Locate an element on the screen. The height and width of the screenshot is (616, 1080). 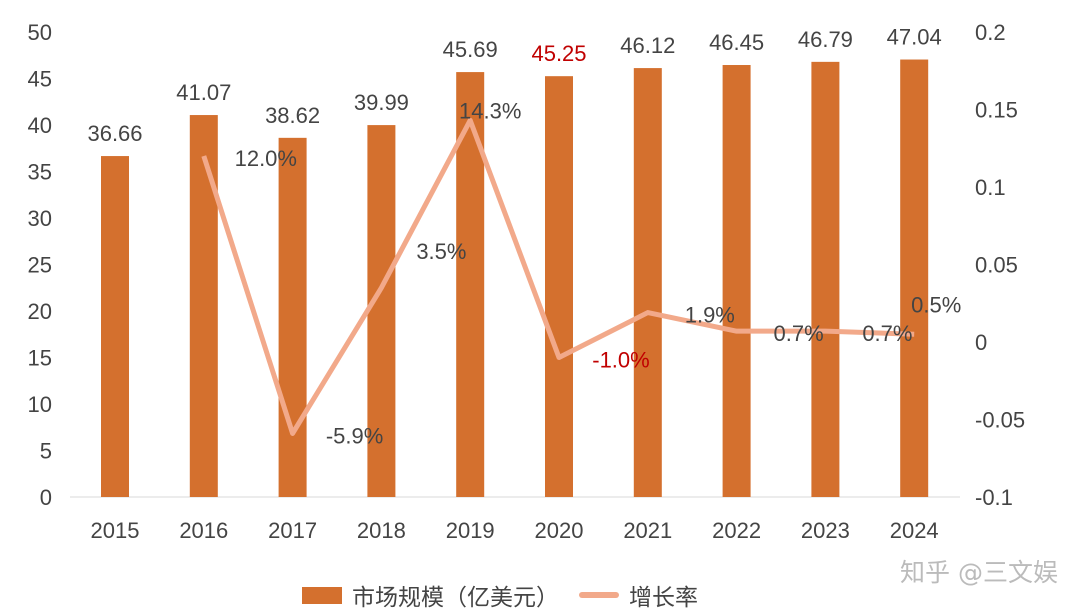
left-axis-tick: 25 is located at coordinates (40, 265).